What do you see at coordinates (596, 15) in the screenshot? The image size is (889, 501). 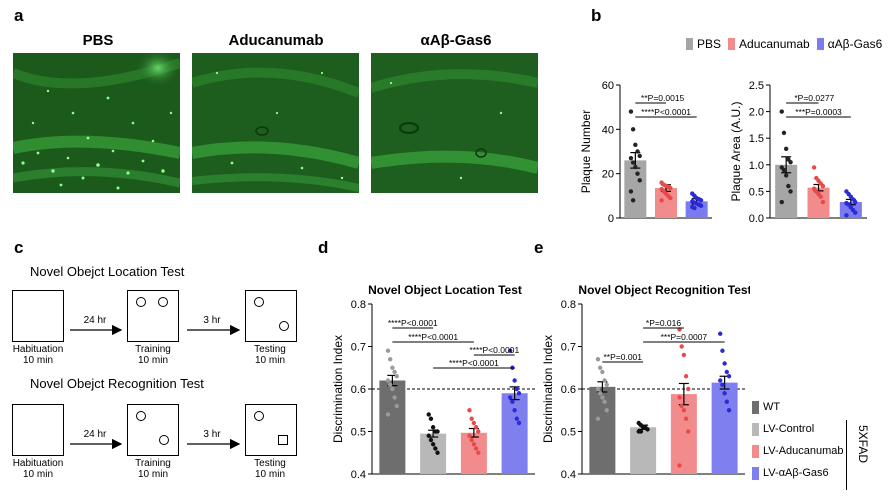 I see `panel-label-b: b` at bounding box center [596, 15].